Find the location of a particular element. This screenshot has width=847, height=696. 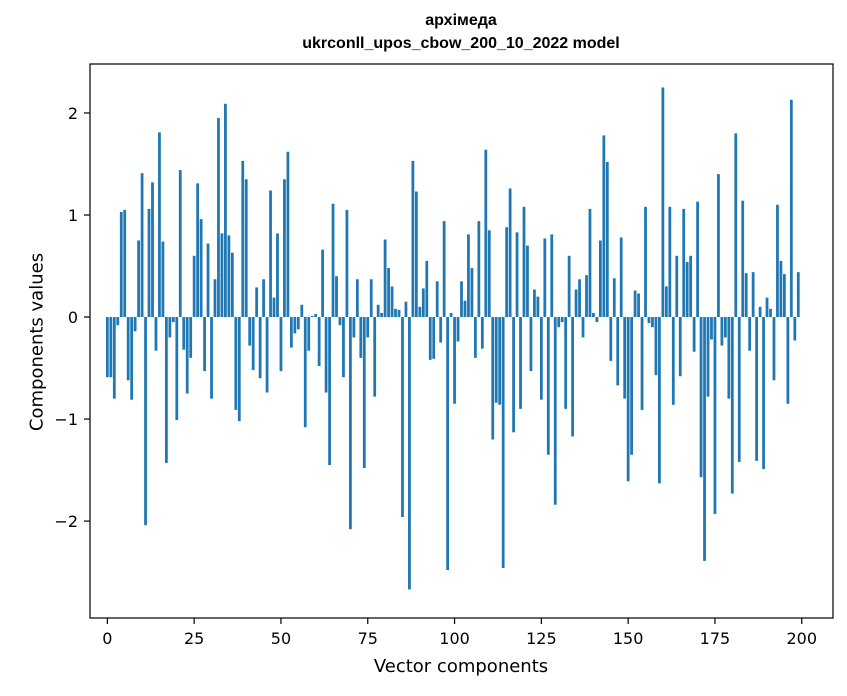

x-tick-label: 0 is located at coordinates (107, 638).